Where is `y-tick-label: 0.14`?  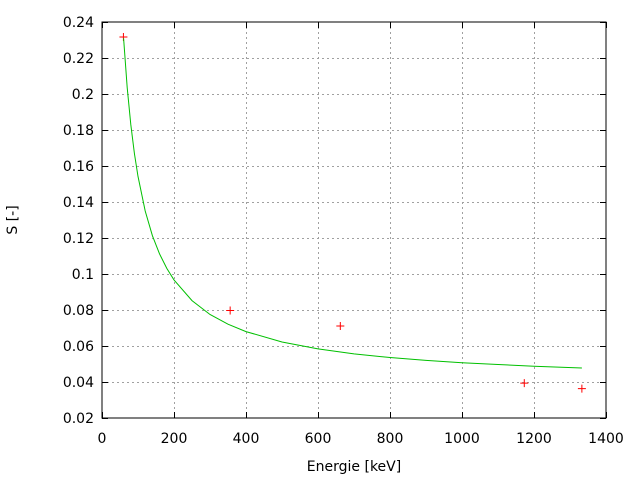 y-tick-label: 0.14 is located at coordinates (78, 203).